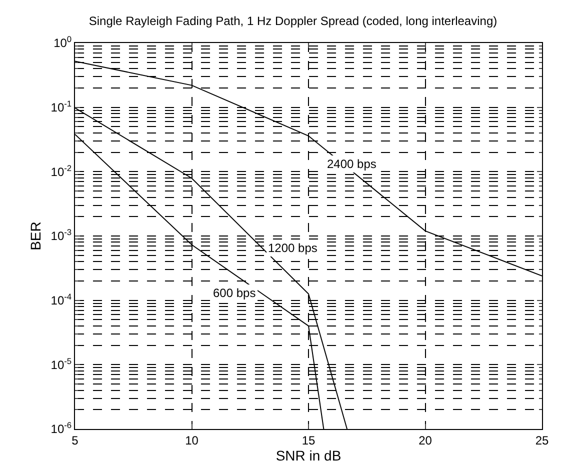  I want to click on y-tick-label: 10$^{0}$, so click(63, 42).